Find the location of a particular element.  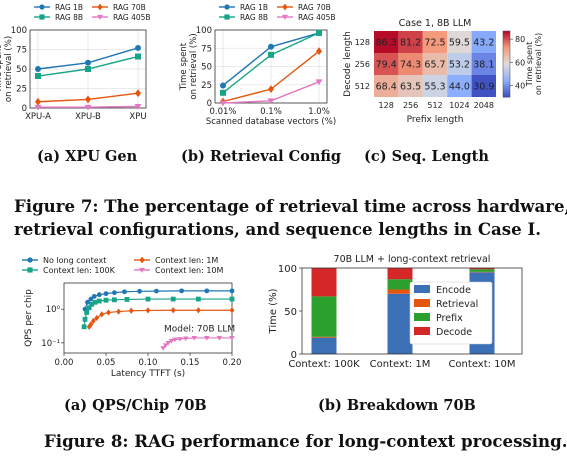

legend-swatch-retrieval is located at coordinates (422, 303).